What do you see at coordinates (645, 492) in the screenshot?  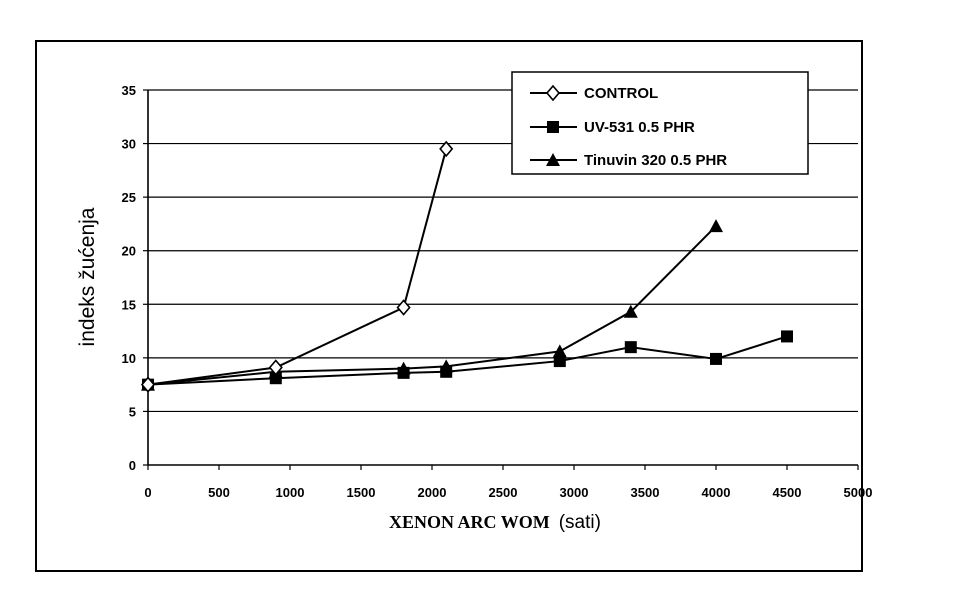 I see `x-tick-label: 3500` at bounding box center [645, 492].